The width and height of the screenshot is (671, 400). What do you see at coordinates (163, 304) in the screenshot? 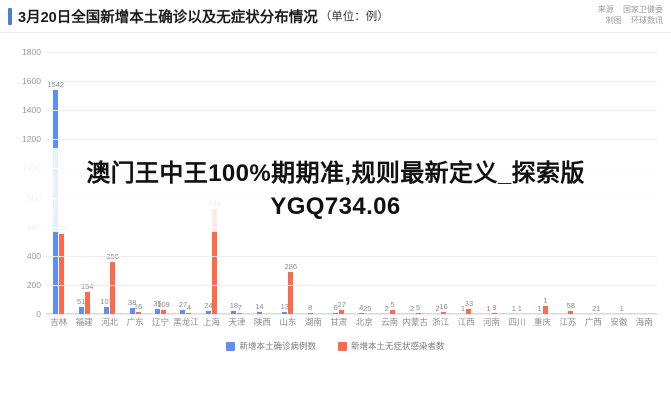
I see `bar-value-label: 109` at bounding box center [163, 304].